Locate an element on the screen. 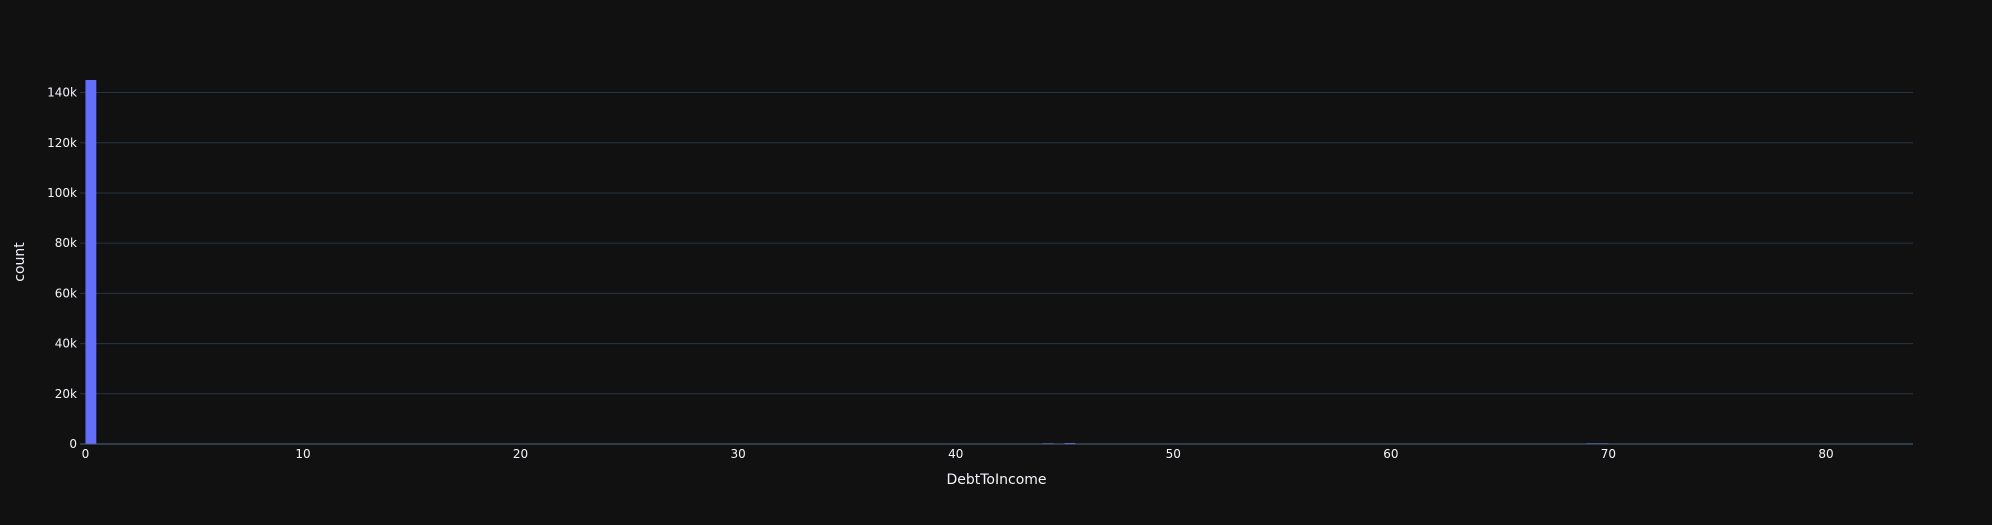 Image resolution: width=1992 pixels, height=525 pixels. x-tick-label: 60 is located at coordinates (1390, 454).